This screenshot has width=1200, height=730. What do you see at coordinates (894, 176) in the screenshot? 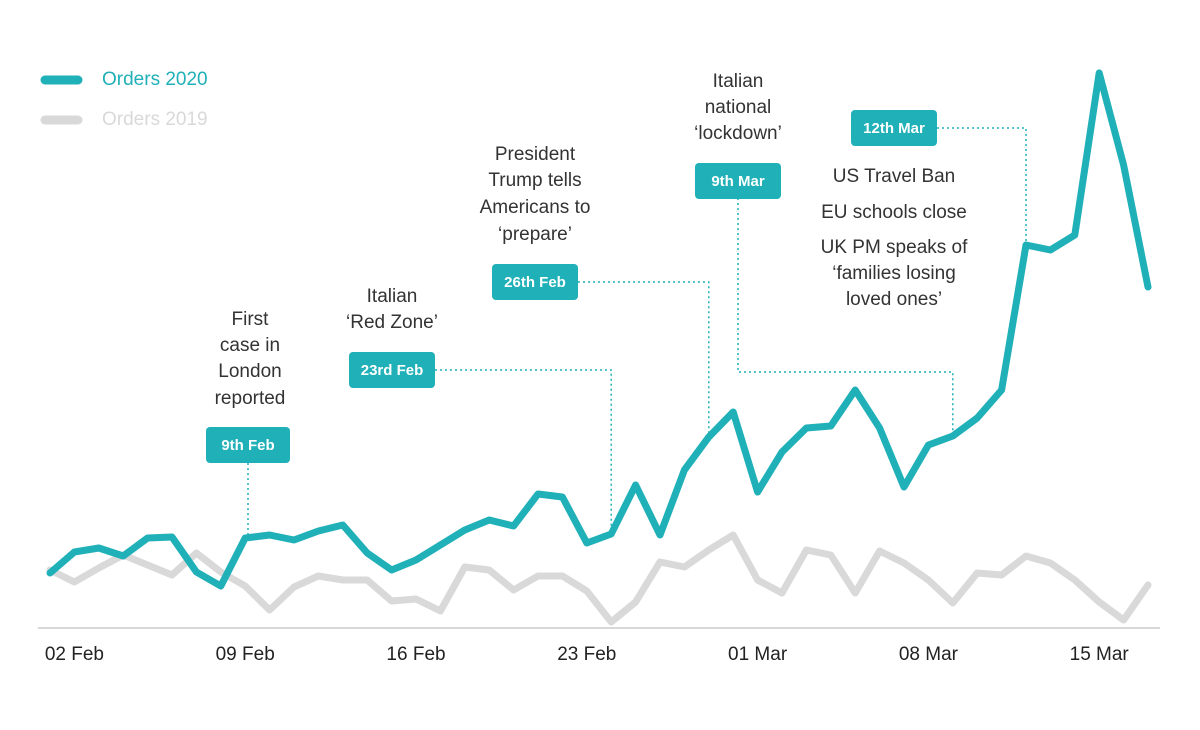
I see `annotation-text: US Travel Ban` at bounding box center [894, 176].